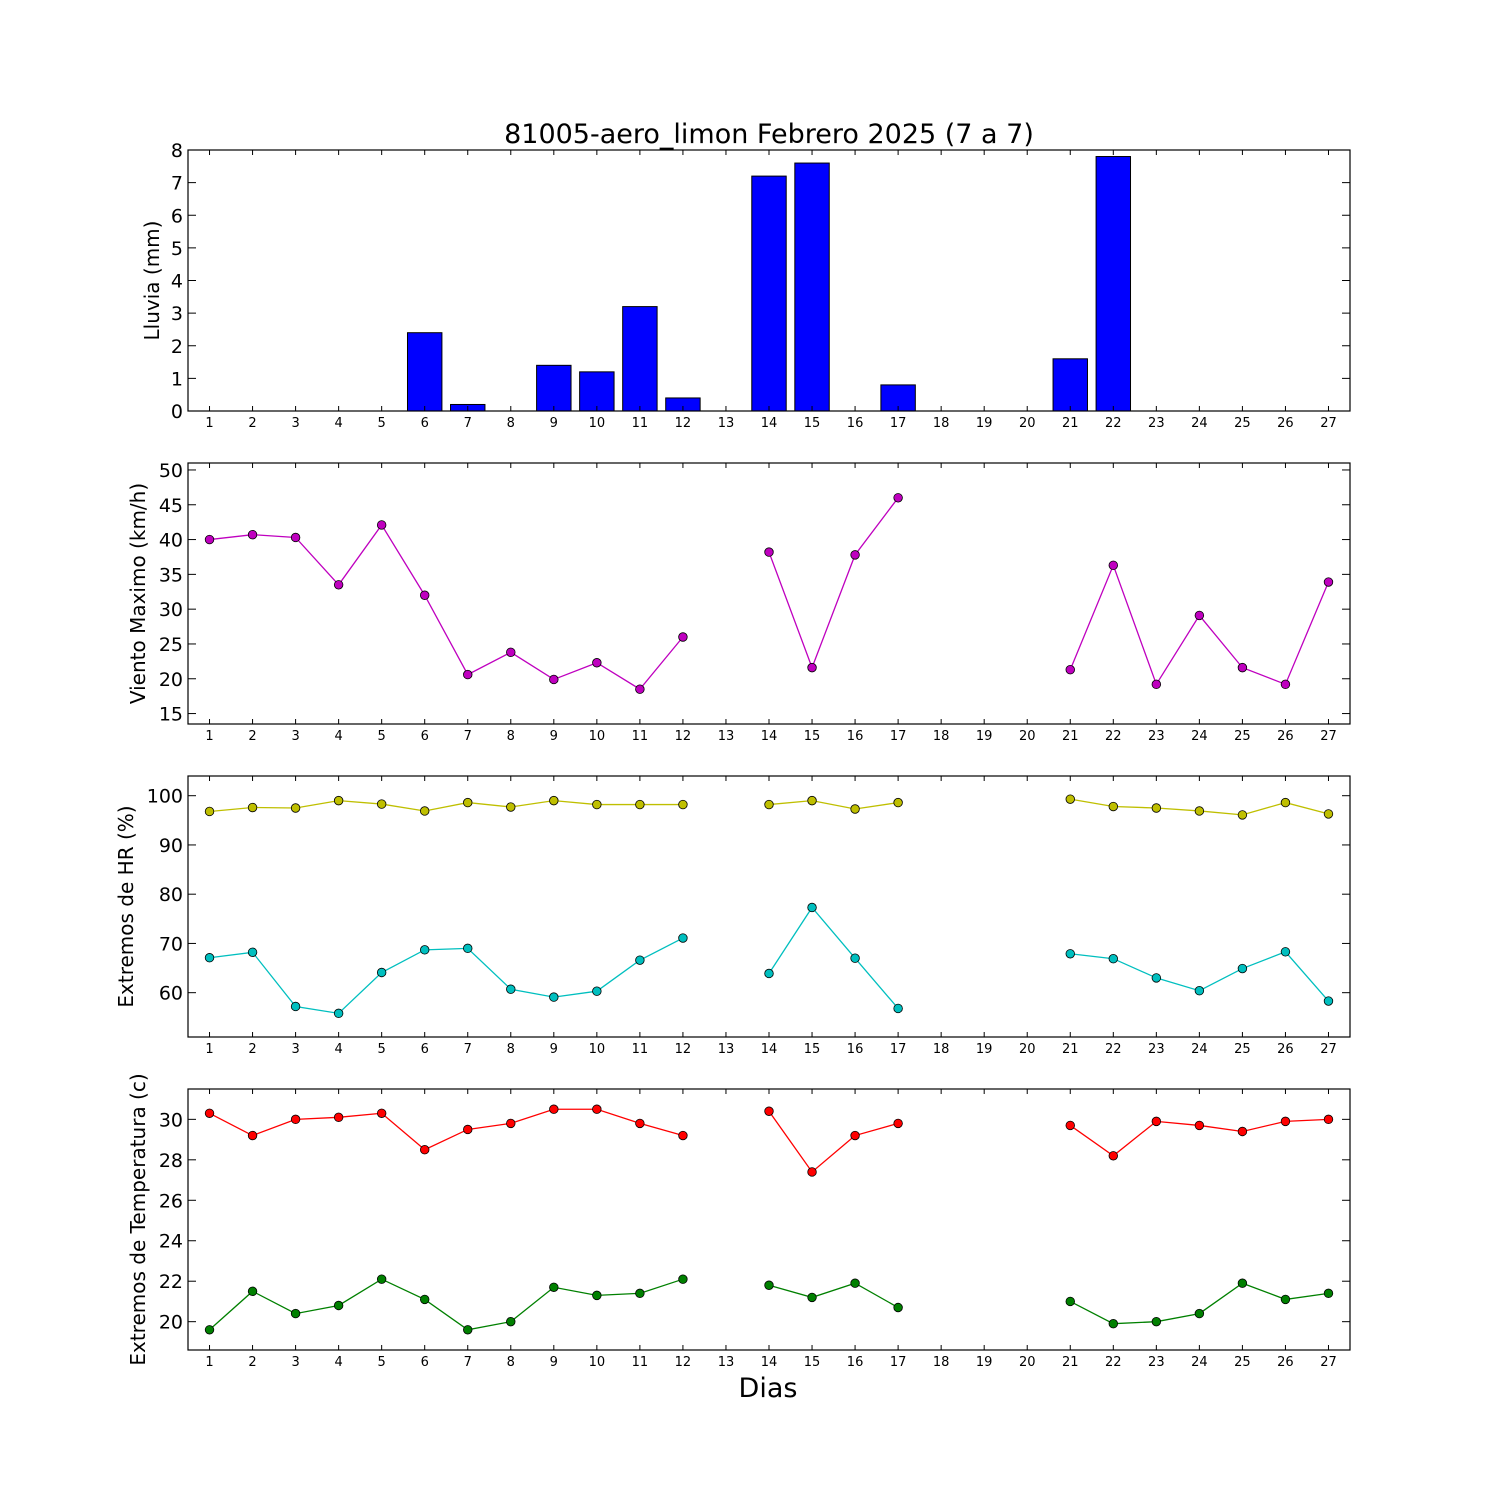 The height and width of the screenshot is (1500, 1500). What do you see at coordinates (1285, 423) in the screenshot?
I see `x-tick-label: 26` at bounding box center [1285, 423].